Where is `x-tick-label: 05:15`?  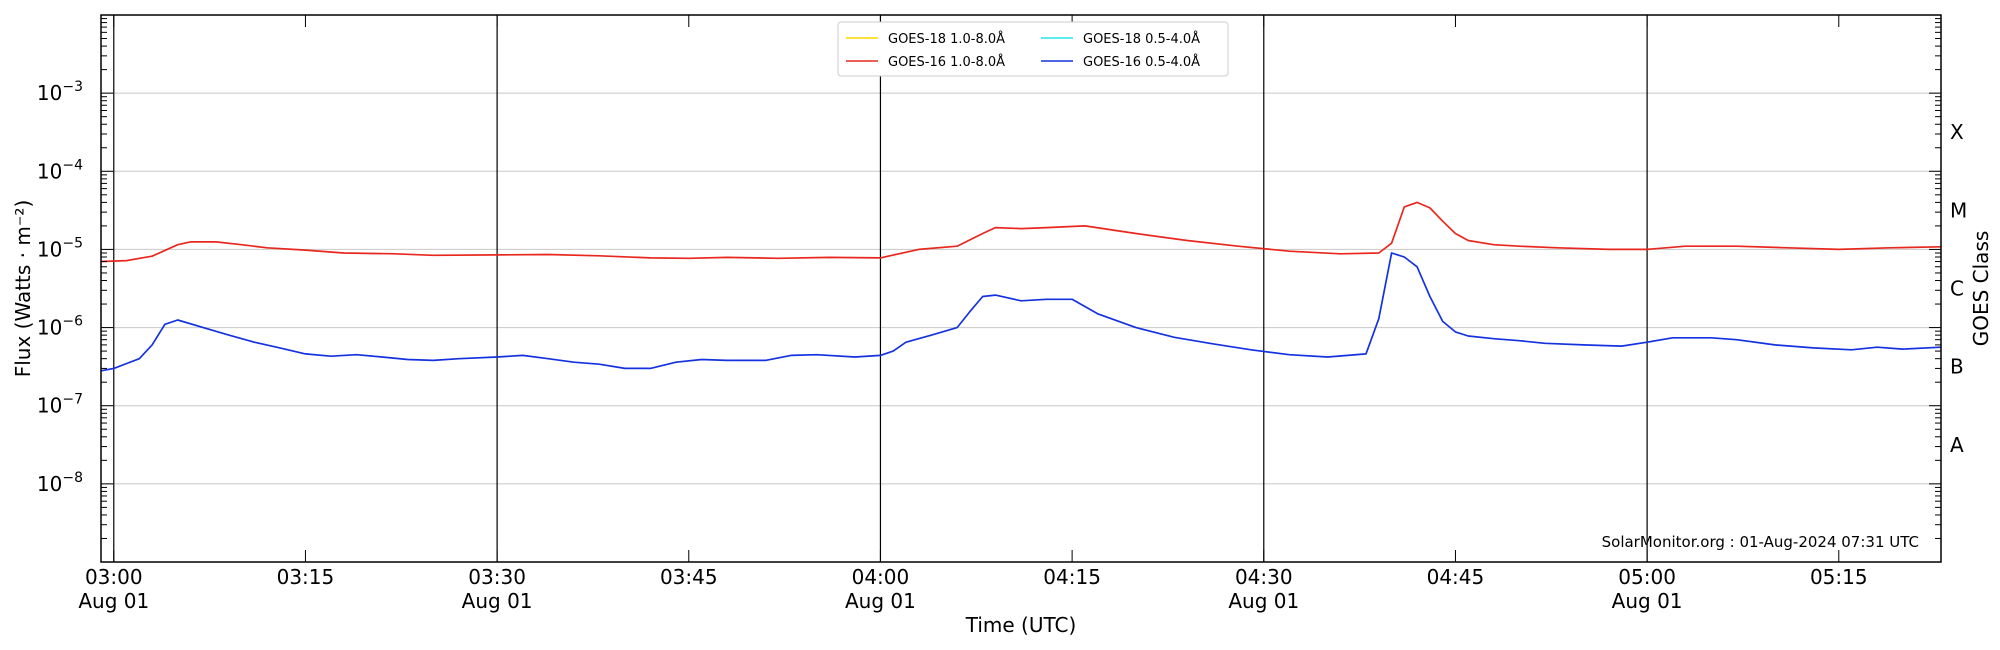
x-tick-label: 05:15 is located at coordinates (1839, 577).